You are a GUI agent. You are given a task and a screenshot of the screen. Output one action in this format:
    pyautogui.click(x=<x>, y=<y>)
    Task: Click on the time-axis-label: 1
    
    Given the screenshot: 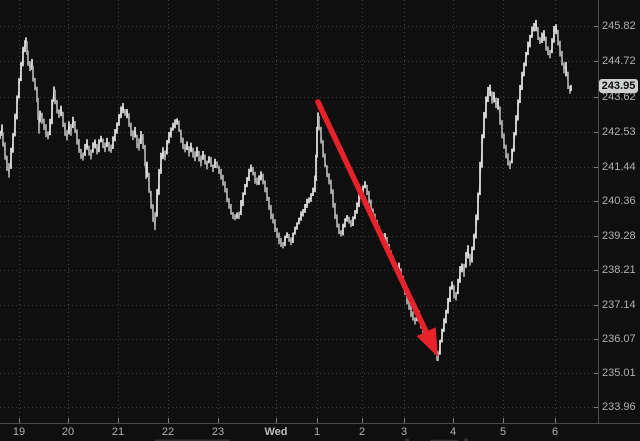 What is the action you would take?
    pyautogui.click(x=317, y=432)
    